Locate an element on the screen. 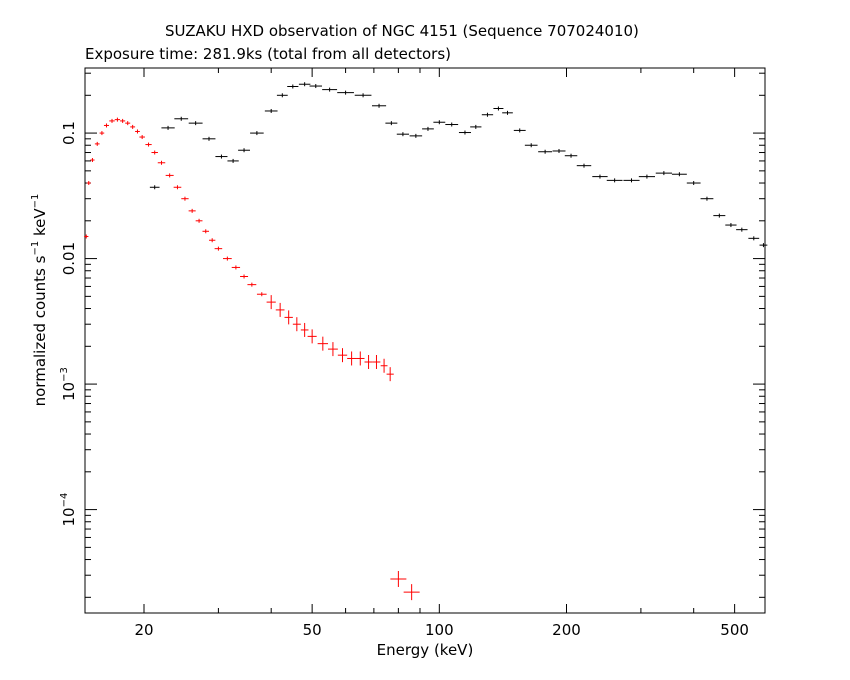 This screenshot has width=850, height=680. x-tick-label: 100 is located at coordinates (439, 630).